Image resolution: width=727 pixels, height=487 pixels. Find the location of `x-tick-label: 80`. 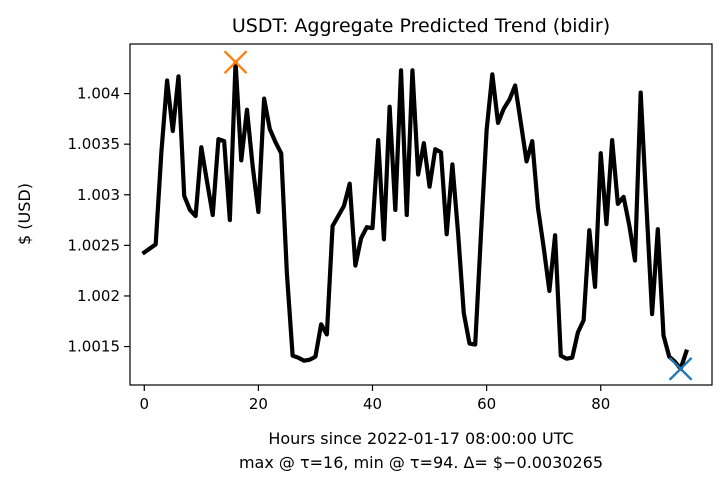

x-tick-label: 80 is located at coordinates (600, 404).